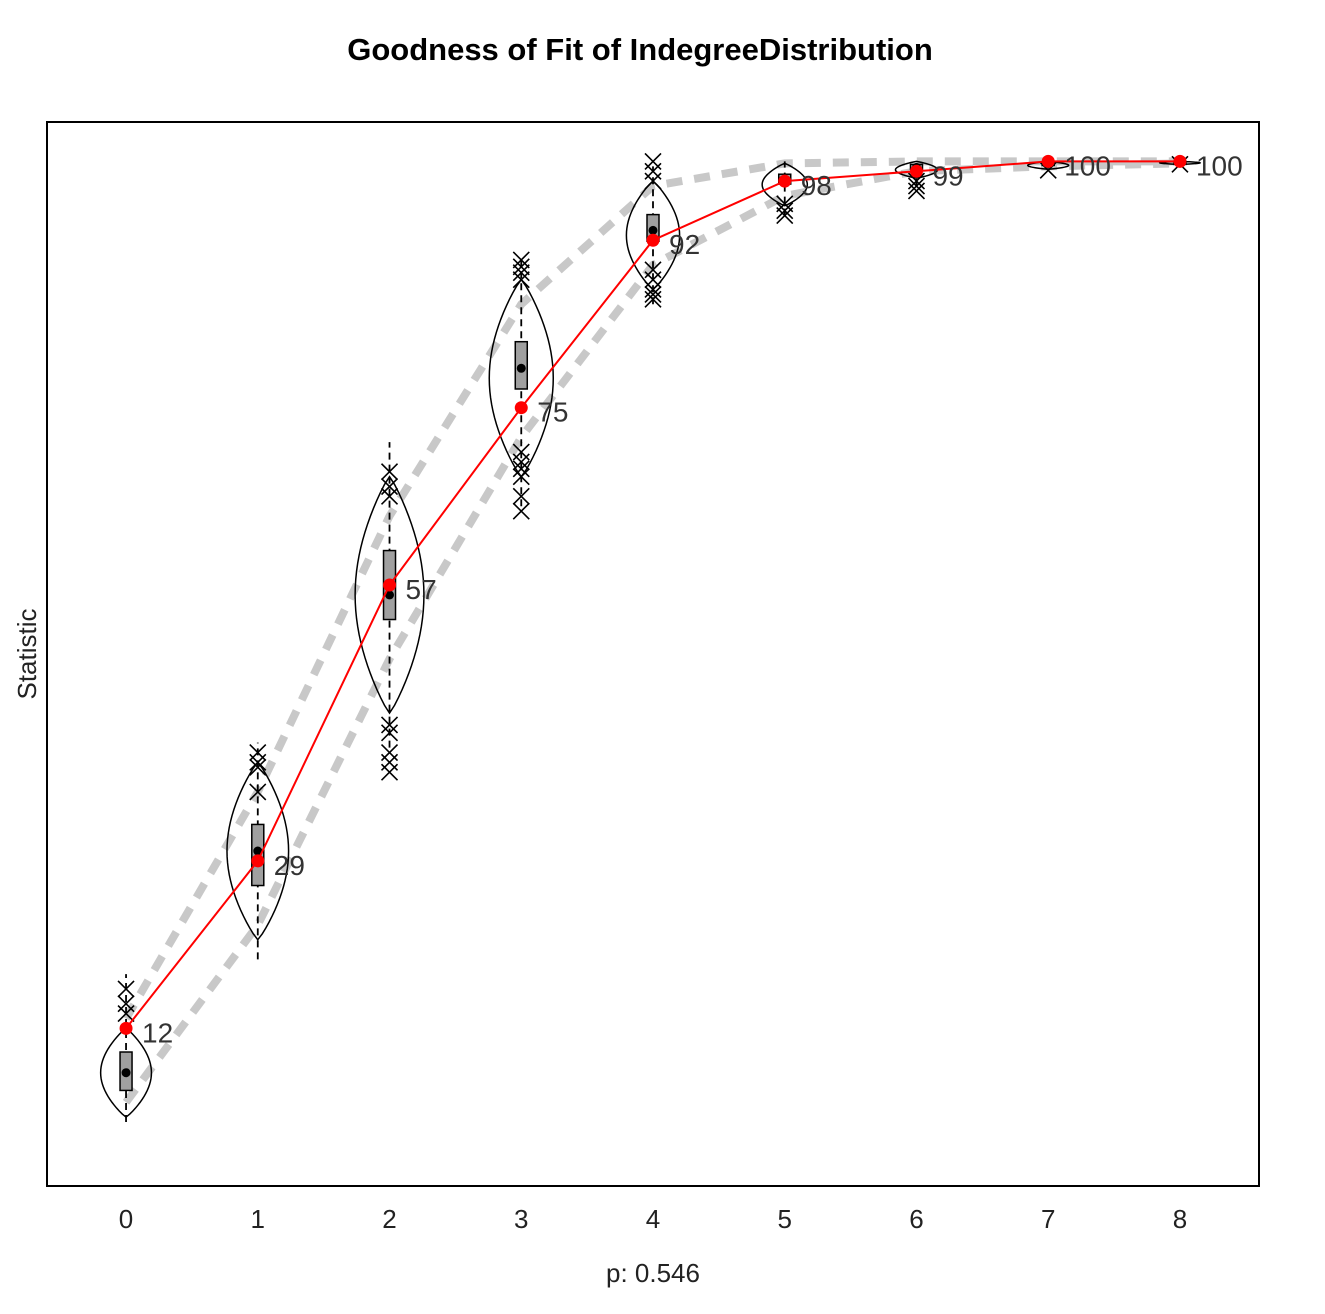  What do you see at coordinates (389, 1219) in the screenshot?
I see `x-tick-2: 2` at bounding box center [389, 1219].